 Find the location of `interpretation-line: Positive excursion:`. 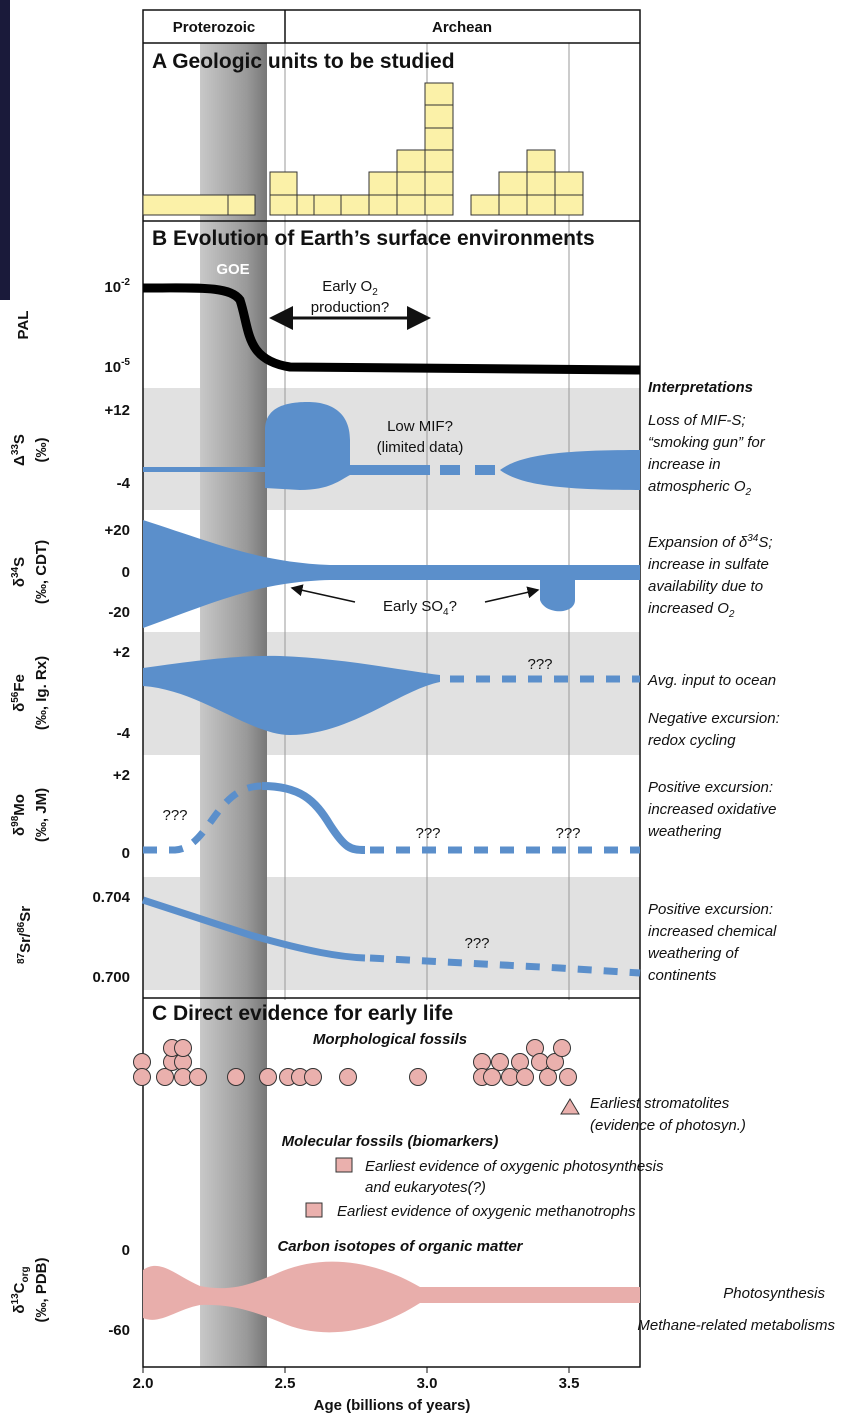

interpretation-line: Positive excursion: is located at coordinates (710, 787).